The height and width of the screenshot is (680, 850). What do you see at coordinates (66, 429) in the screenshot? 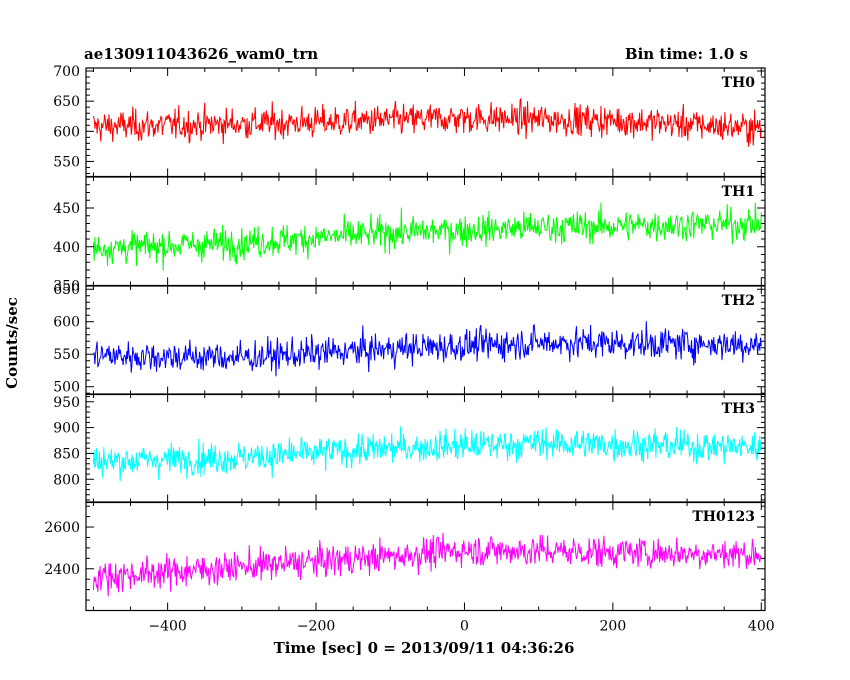
I see `y-tick-label: 900` at bounding box center [66, 429].